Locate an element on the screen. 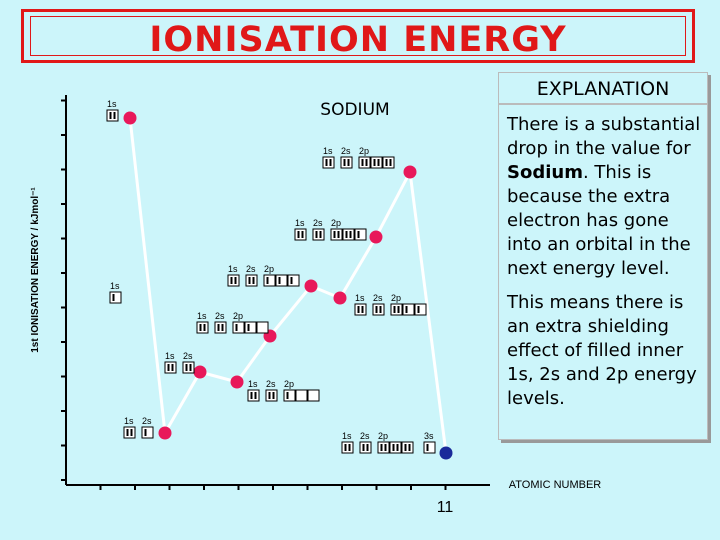 This screenshot has width=720, height=540. config-label-10: 1s 2s 2p is located at coordinates (358, 157).